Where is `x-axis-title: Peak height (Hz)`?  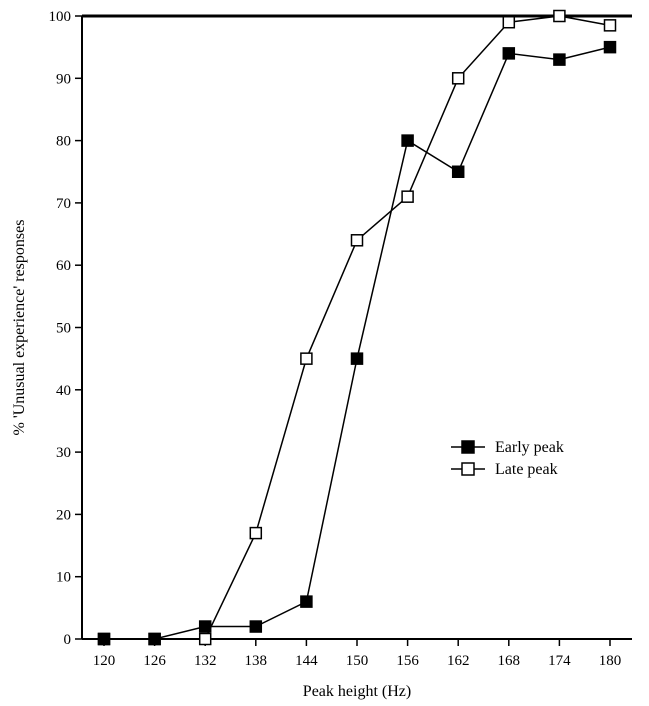
x-axis-title: Peak height (Hz) is located at coordinates (357, 691).